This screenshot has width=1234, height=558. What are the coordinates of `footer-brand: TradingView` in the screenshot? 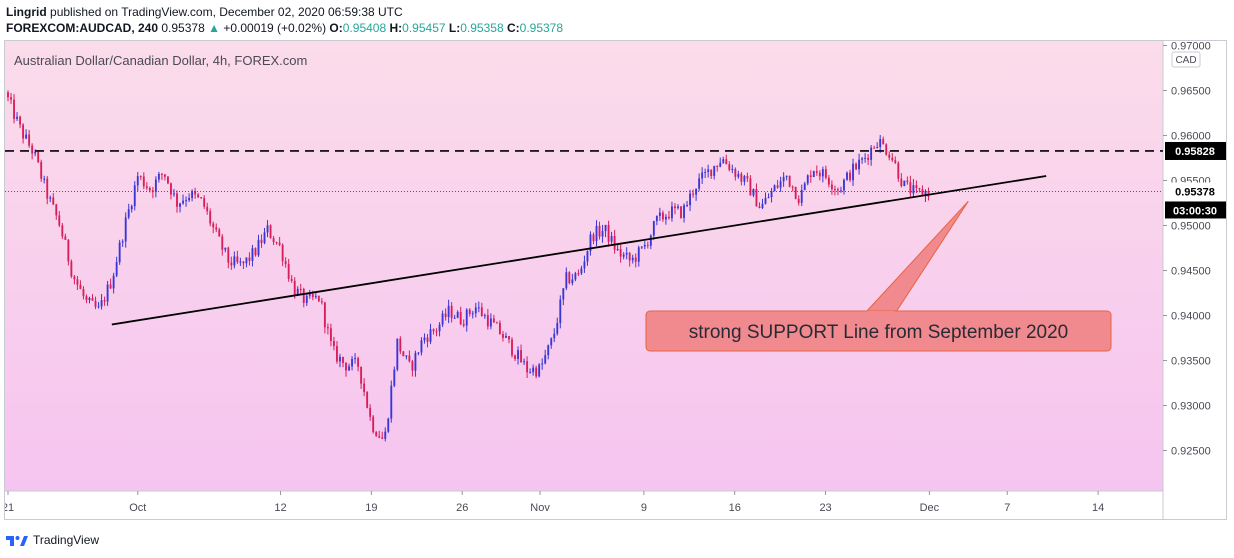 It's located at (66, 540).